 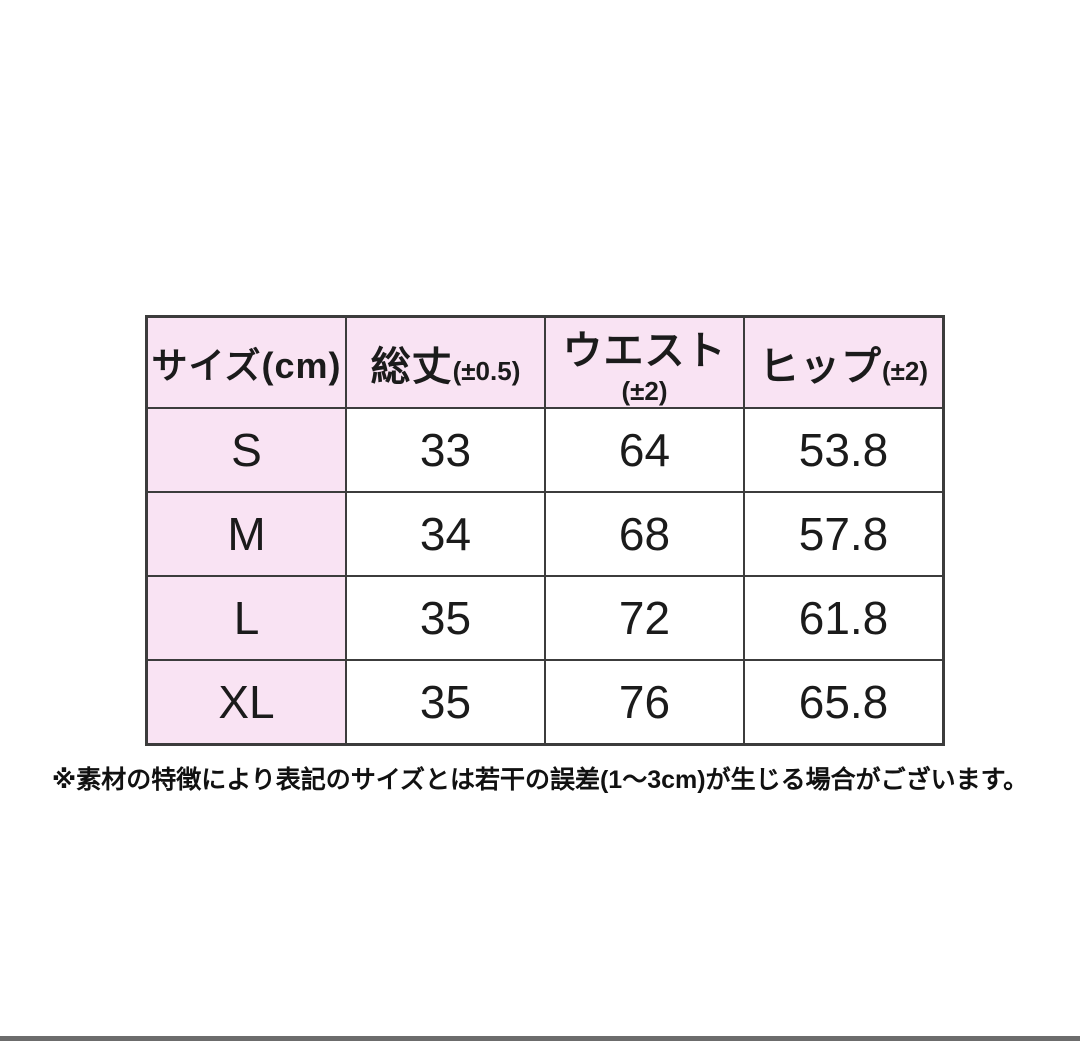 What do you see at coordinates (820, 366) in the screenshot?
I see `header-hip-label: ヒップ` at bounding box center [820, 366].